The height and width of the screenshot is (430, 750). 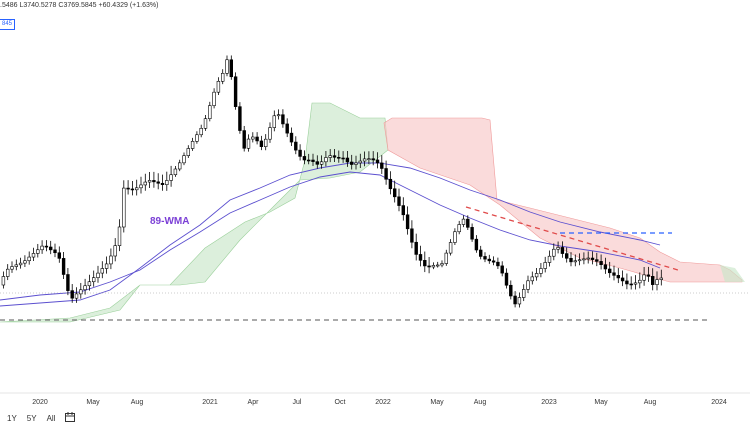 I want to click on range-button-5y: 5Y, so click(x=31, y=418).